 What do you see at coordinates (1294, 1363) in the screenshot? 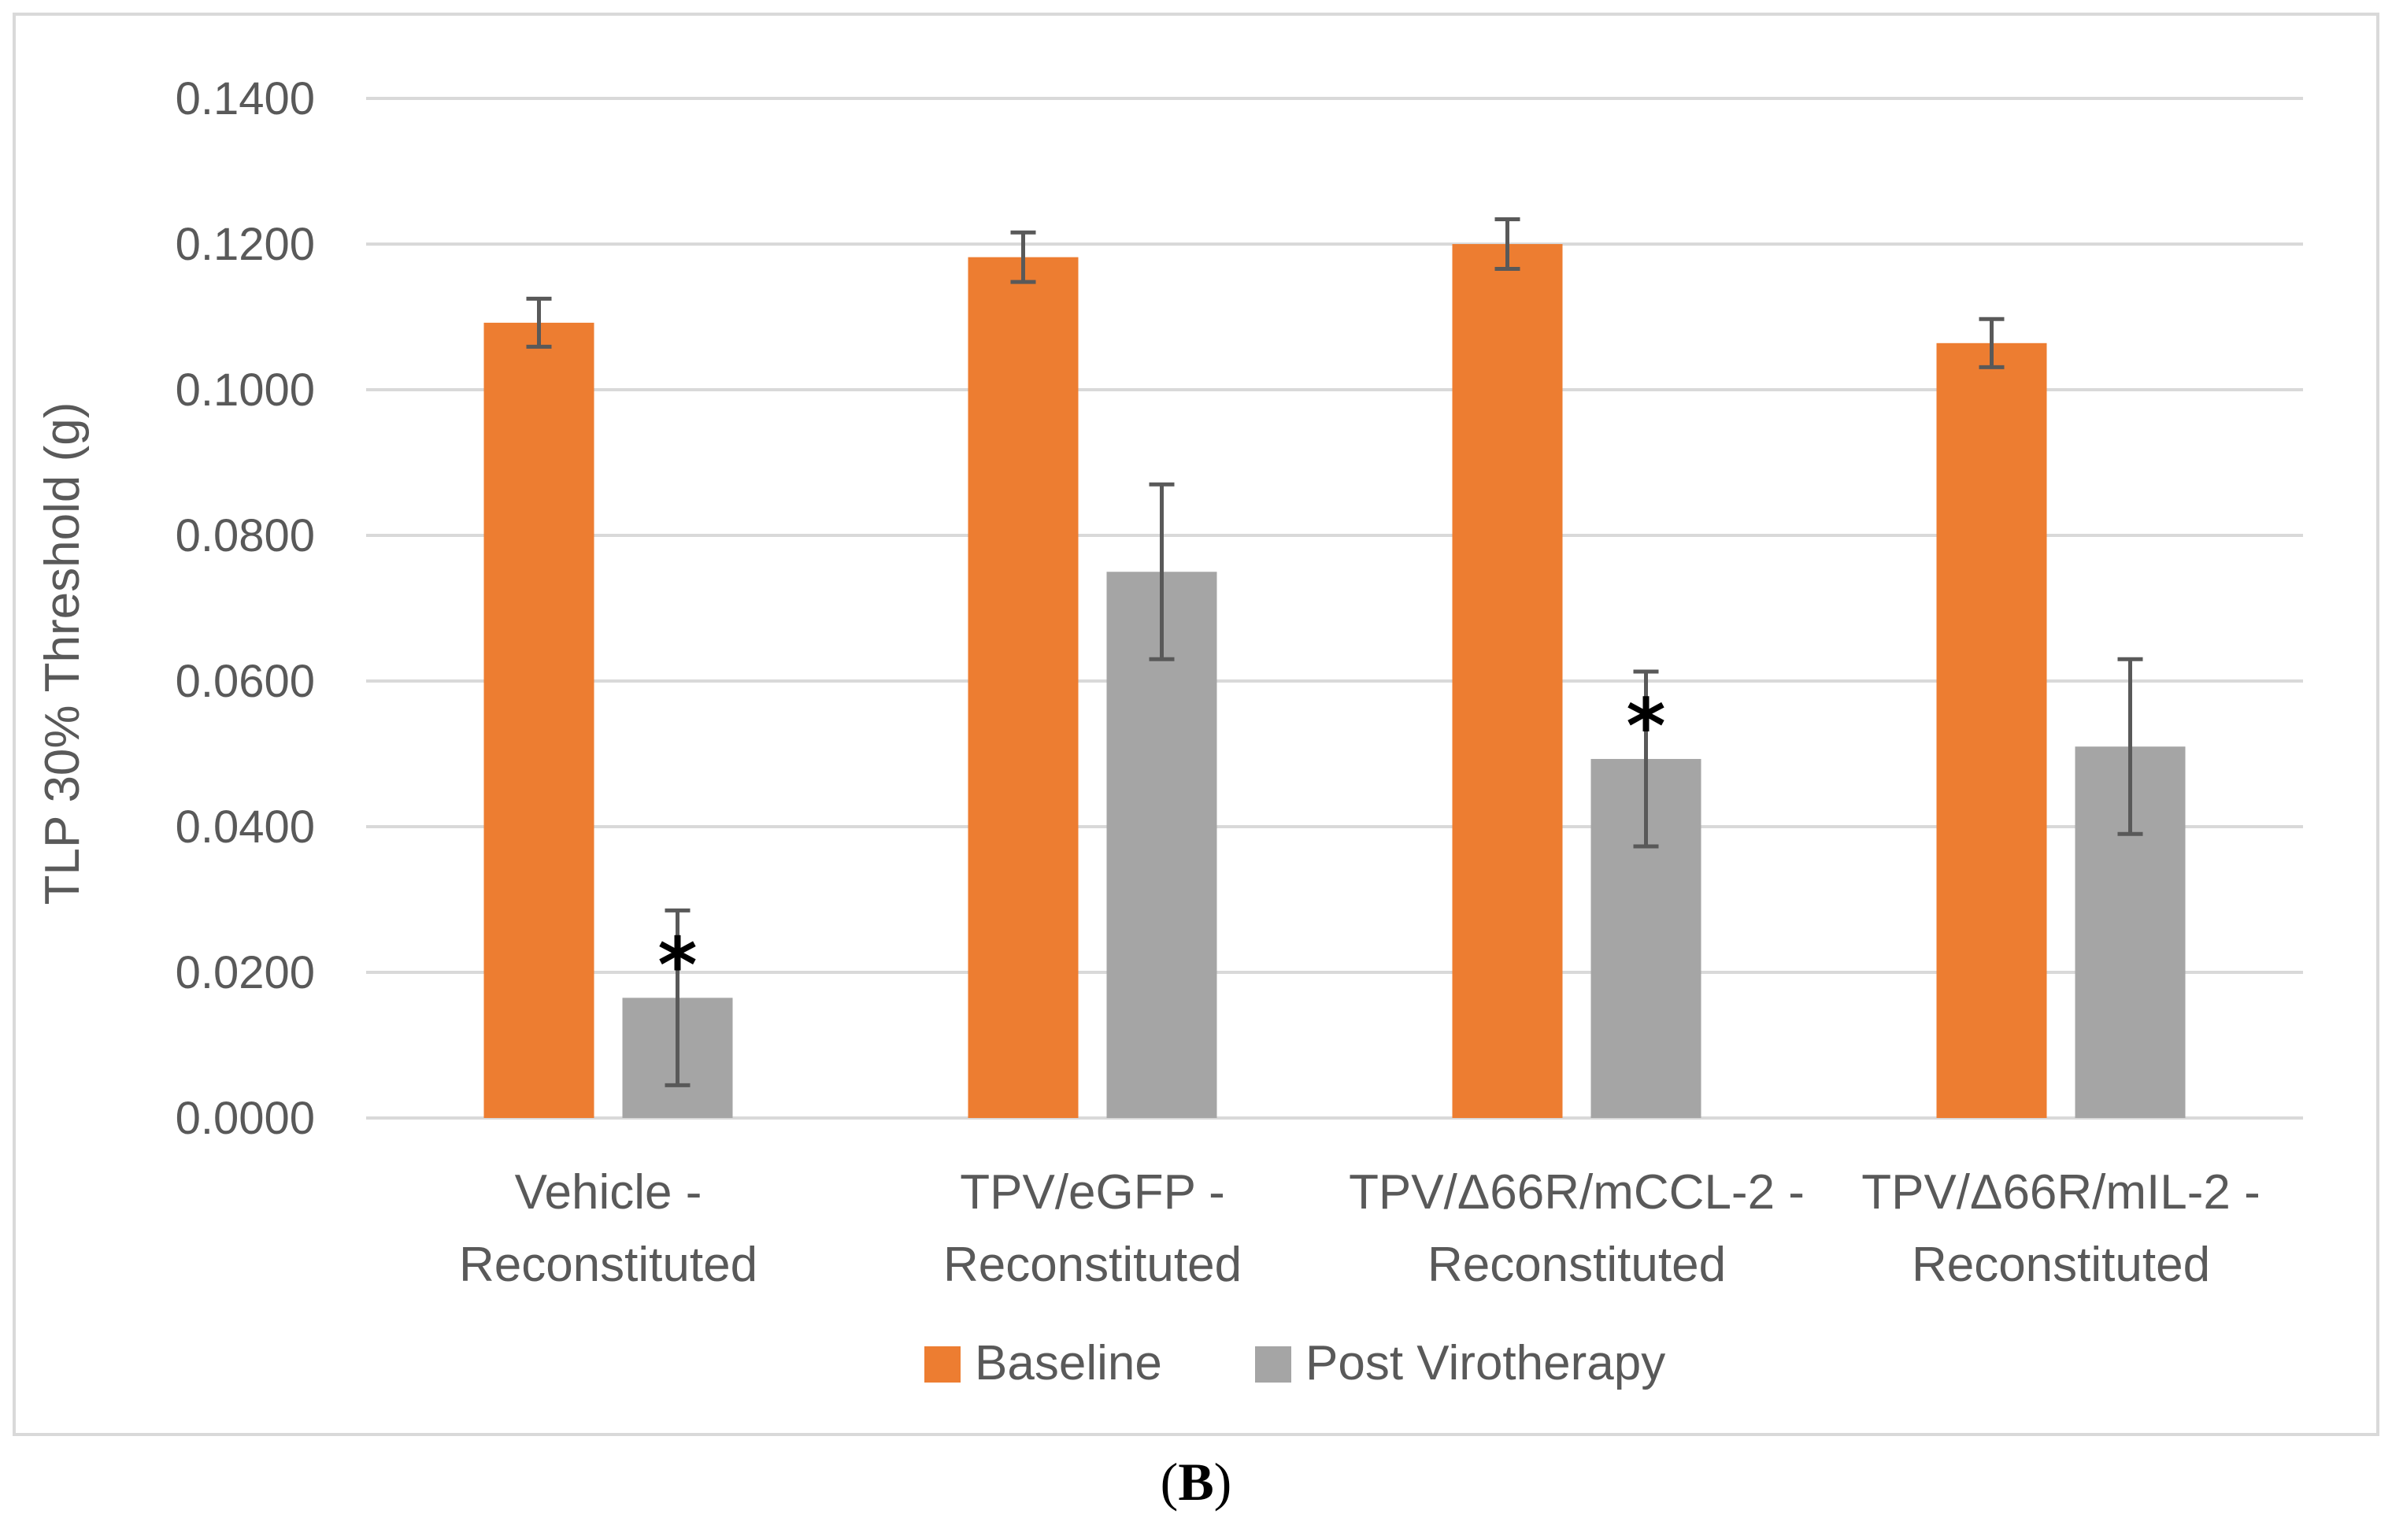
I see `legend: Baseline Post Virotherapy` at bounding box center [1294, 1363].